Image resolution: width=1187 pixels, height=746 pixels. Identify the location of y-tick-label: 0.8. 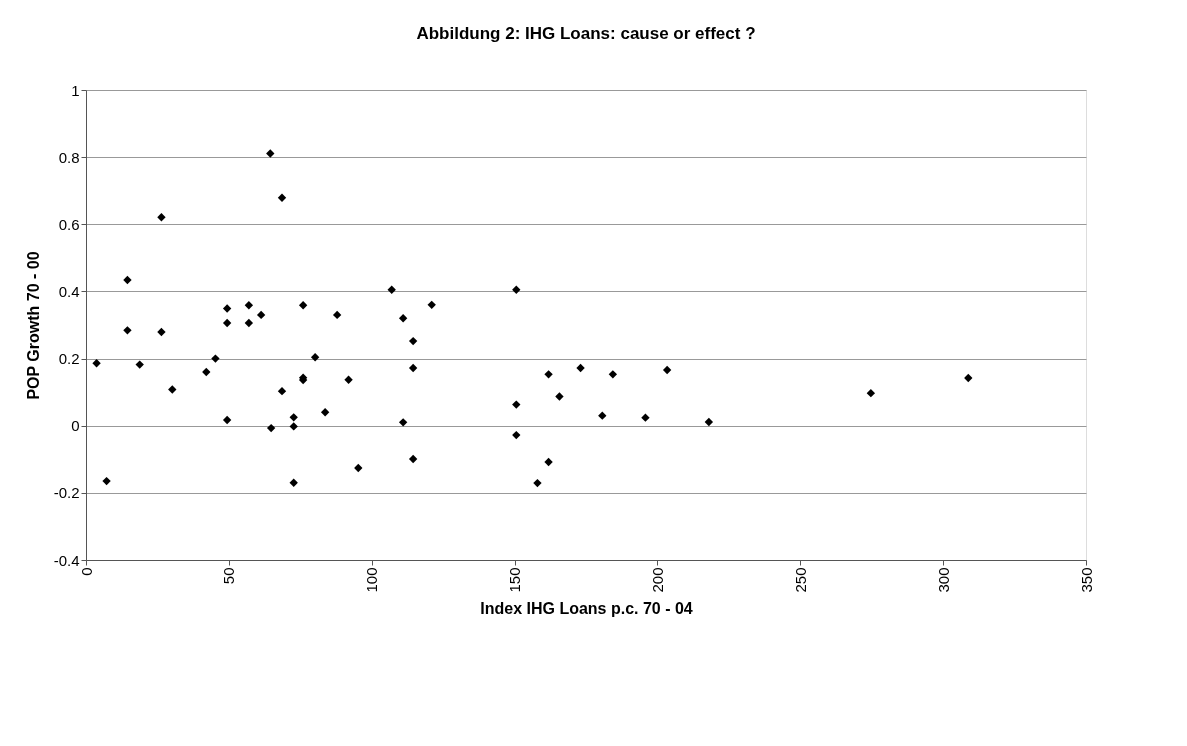
(69, 157).